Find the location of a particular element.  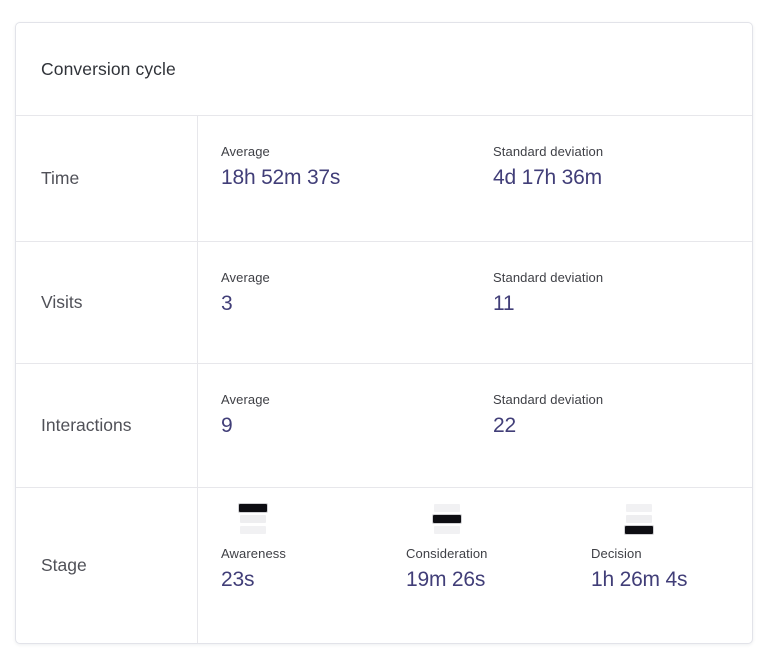

metric-value: 4d 17h 36m is located at coordinates (547, 177).